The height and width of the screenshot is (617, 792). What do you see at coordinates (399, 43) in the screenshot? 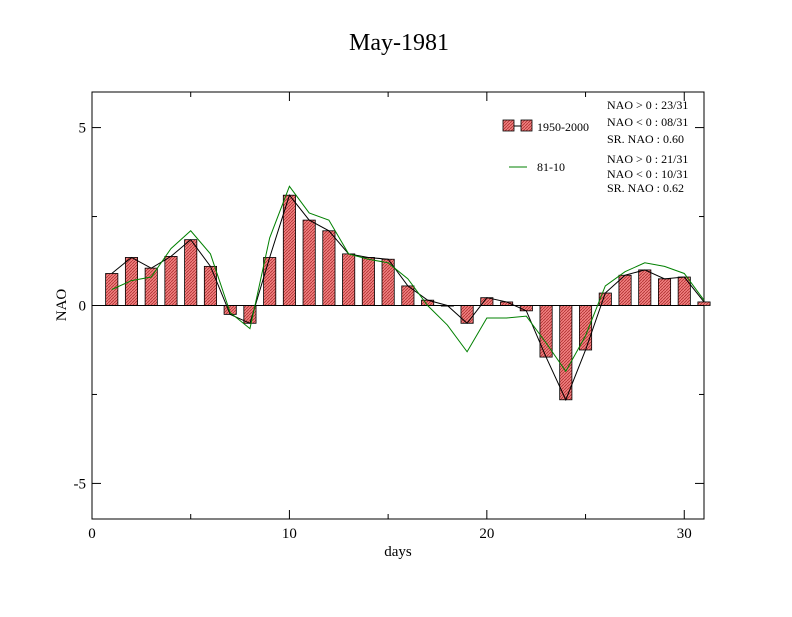
I see `chart-title: May-1981` at bounding box center [399, 43].